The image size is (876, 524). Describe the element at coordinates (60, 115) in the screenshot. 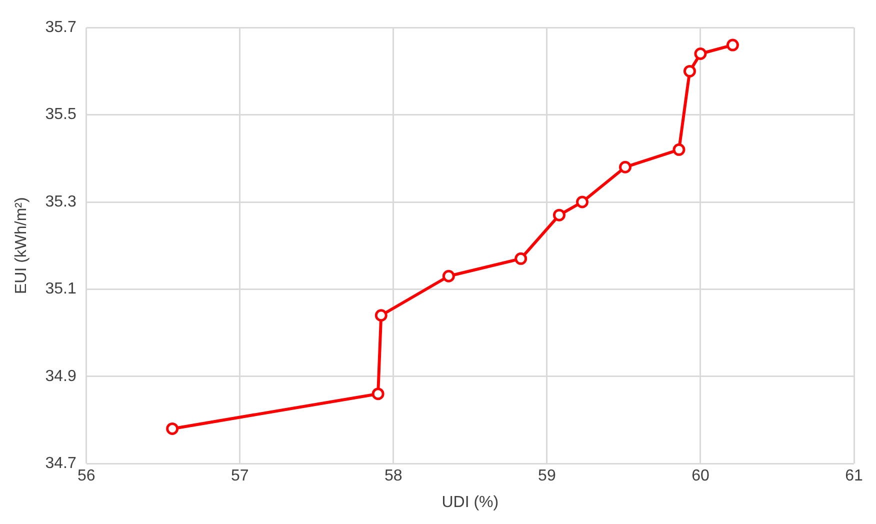

I see `y-tick-label: 35.5` at that location.